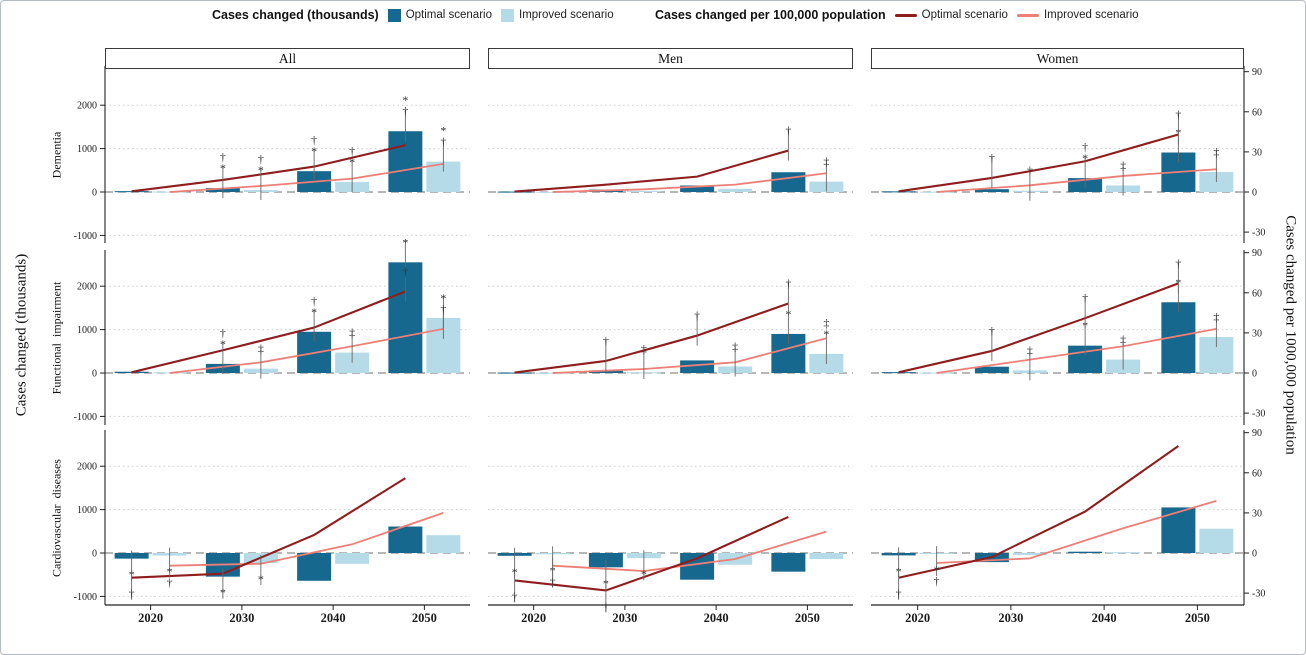  What do you see at coordinates (21, 335) in the screenshot?
I see `left-axis-title: Cases changed (thousands)` at bounding box center [21, 335].